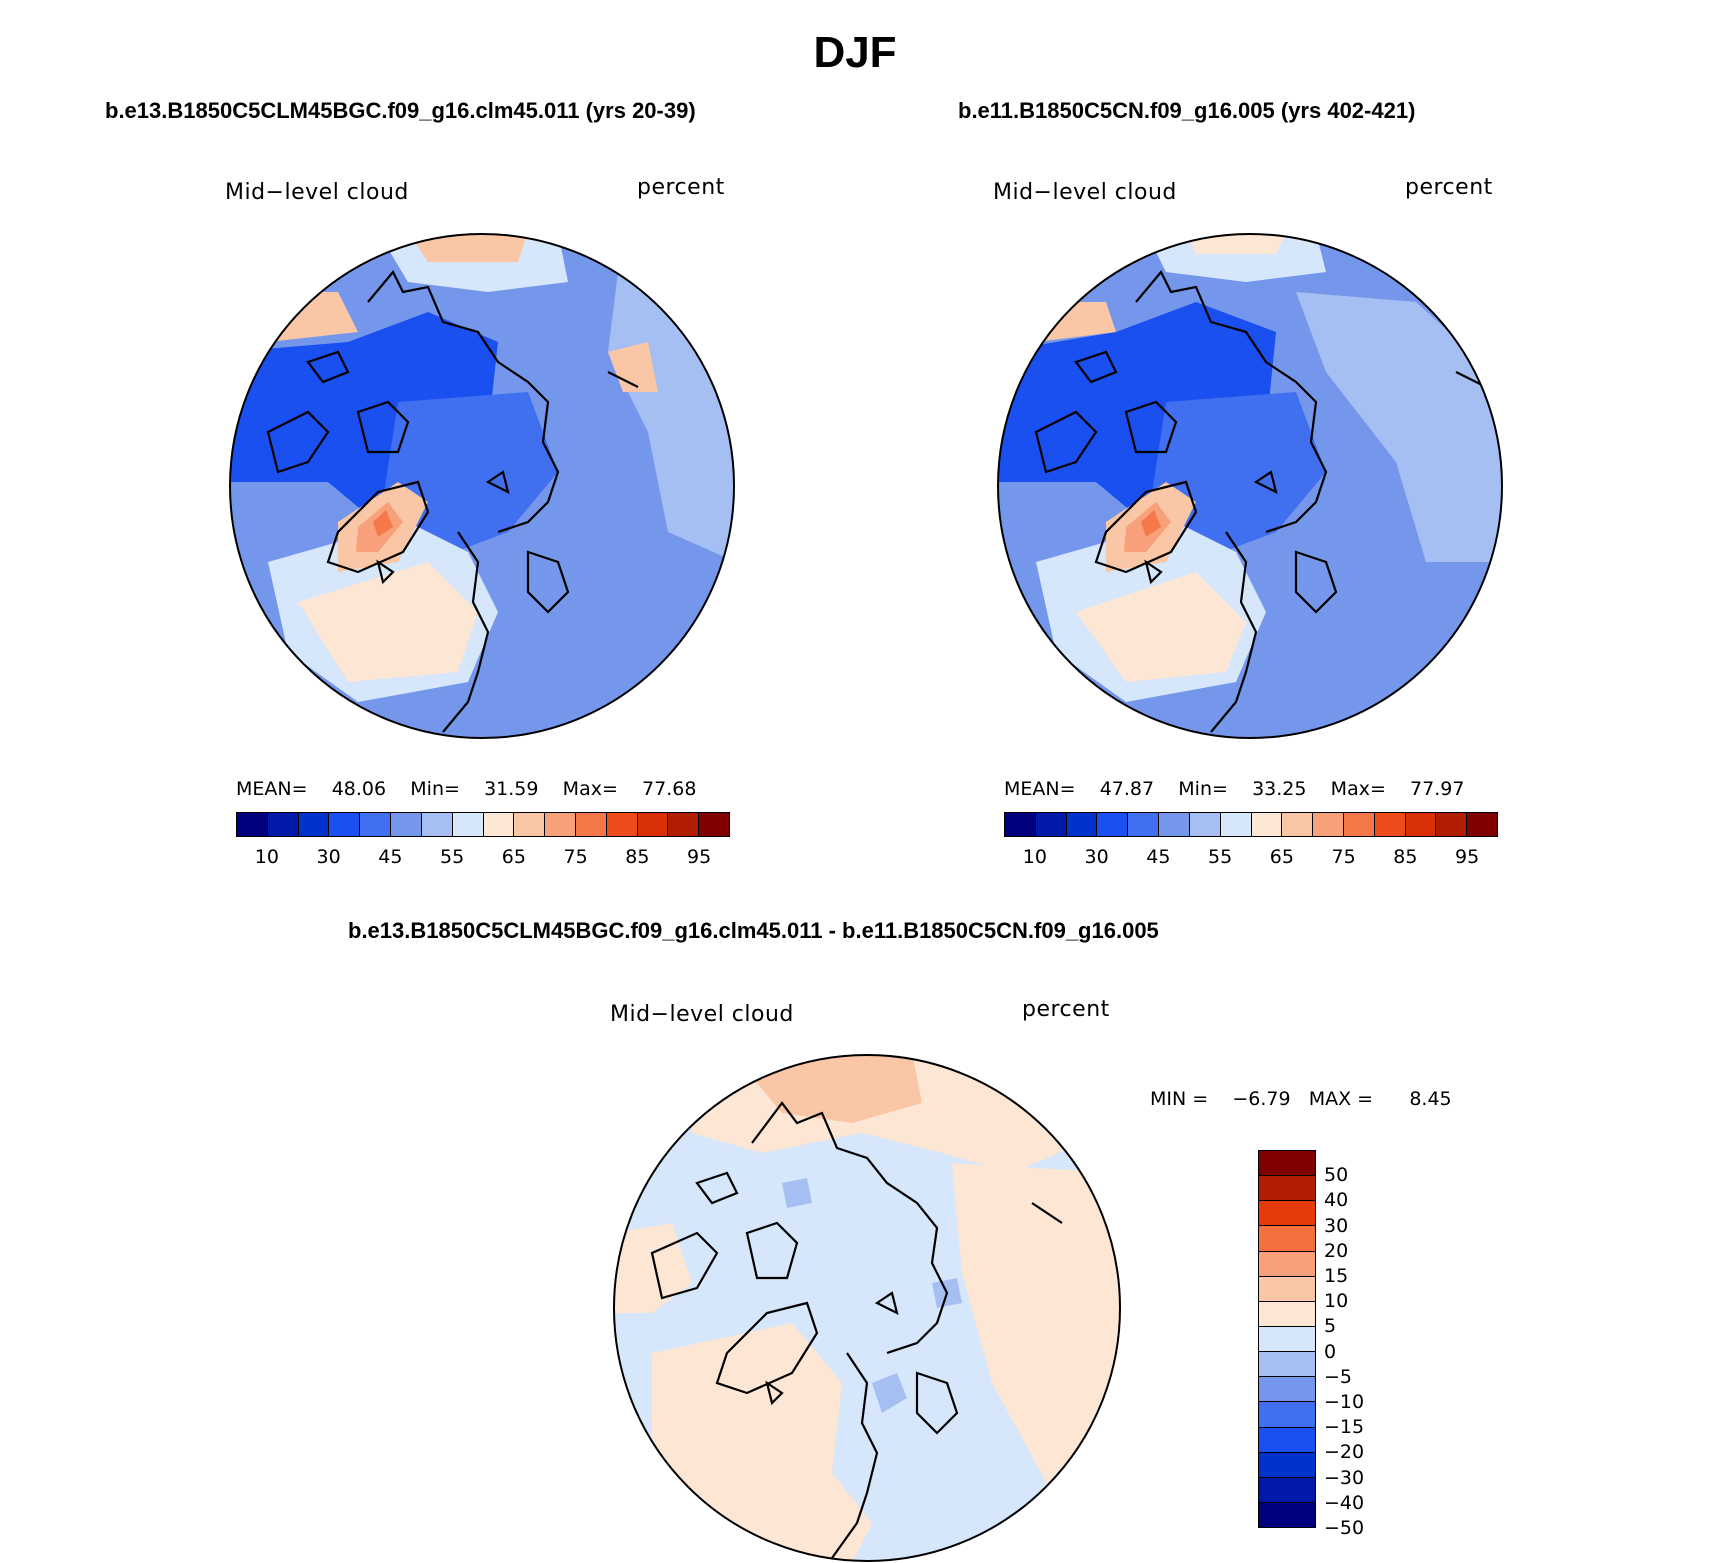 This screenshot has width=1710, height=1563. What do you see at coordinates (1036, 1328) in the screenshot?
I see `map-field-cream-east` at bounding box center [1036, 1328].